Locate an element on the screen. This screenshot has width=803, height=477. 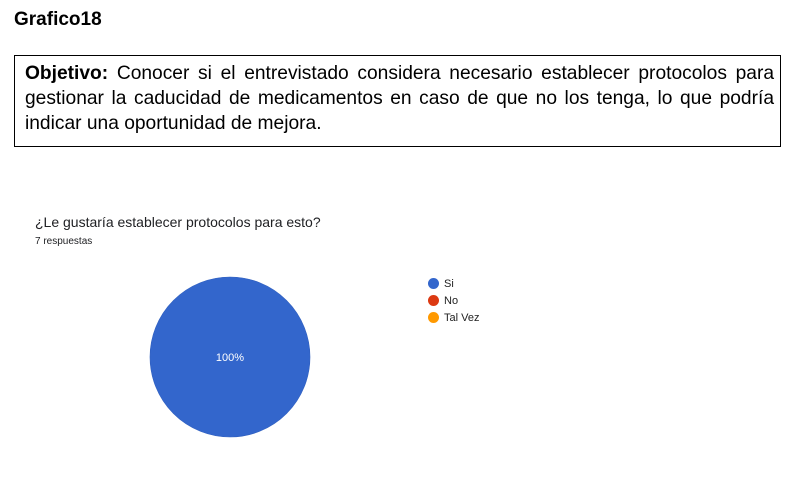
pie-slice-si is located at coordinates (230, 357).